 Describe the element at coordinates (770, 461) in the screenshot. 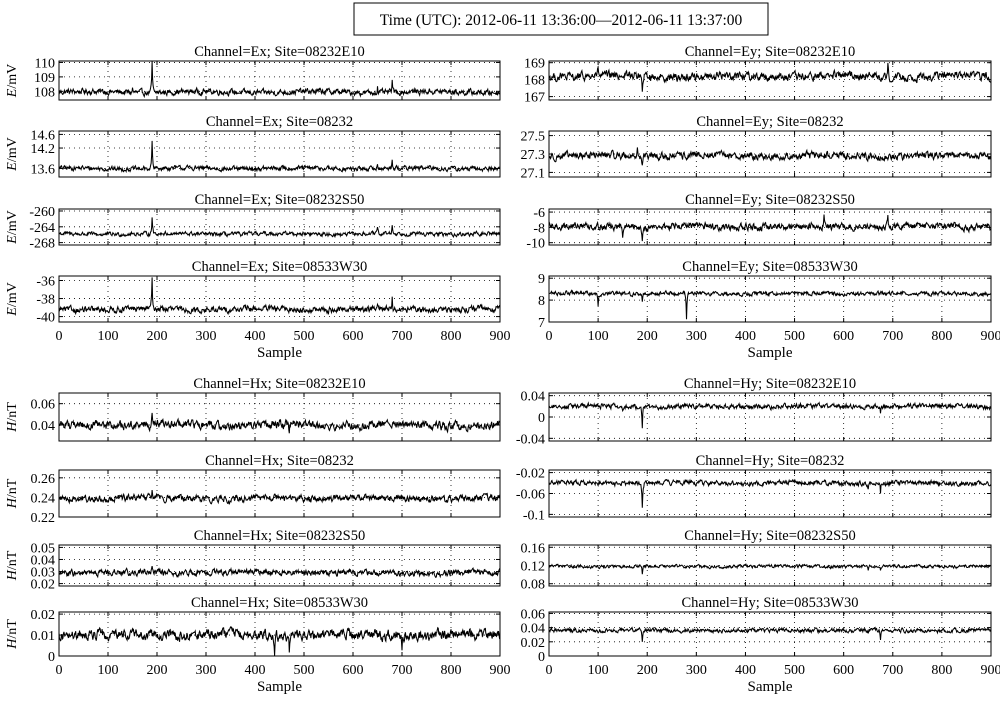

I see `panel-title: Channel=Hy; Site=08232` at that location.